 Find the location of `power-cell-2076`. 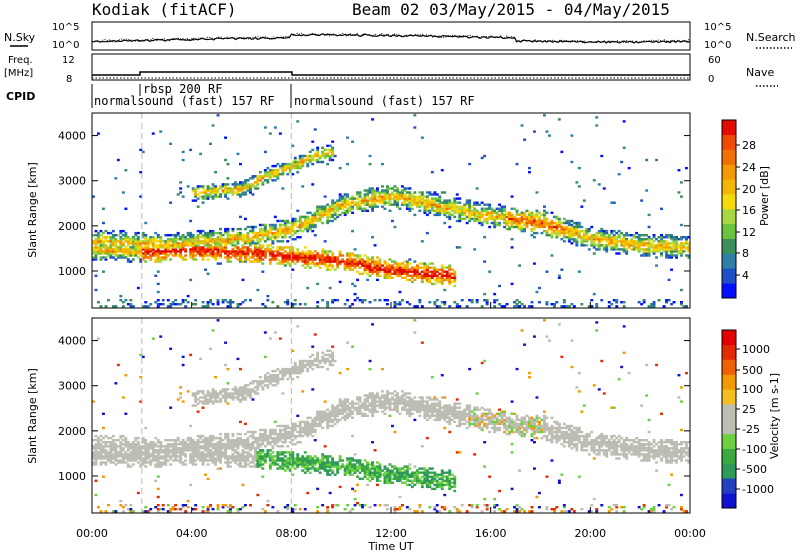

power-cell-2076 is located at coordinates (407, 198).